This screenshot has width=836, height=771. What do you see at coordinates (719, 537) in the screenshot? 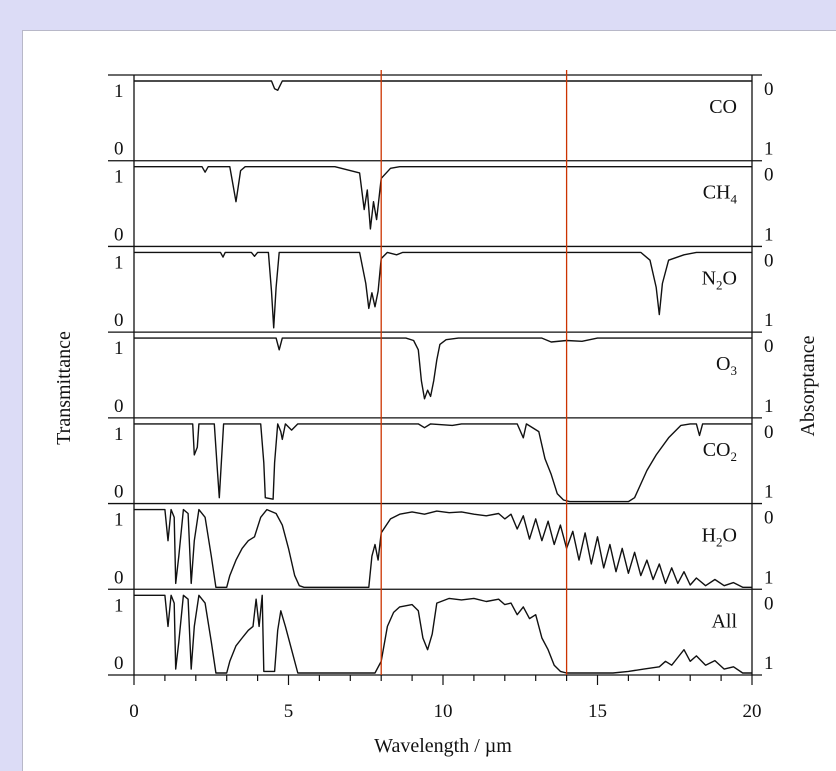
I see `series-label-h2o: H2O` at bounding box center [719, 537].